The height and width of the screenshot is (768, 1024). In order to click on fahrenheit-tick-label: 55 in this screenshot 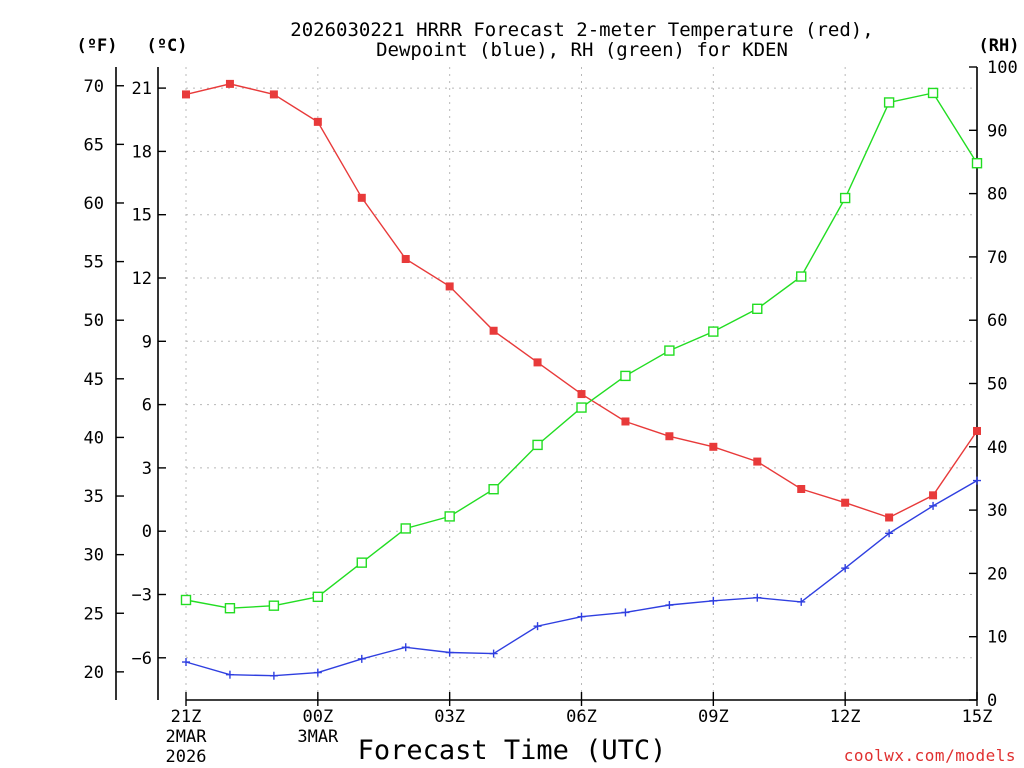, I will do `click(94, 263)`.